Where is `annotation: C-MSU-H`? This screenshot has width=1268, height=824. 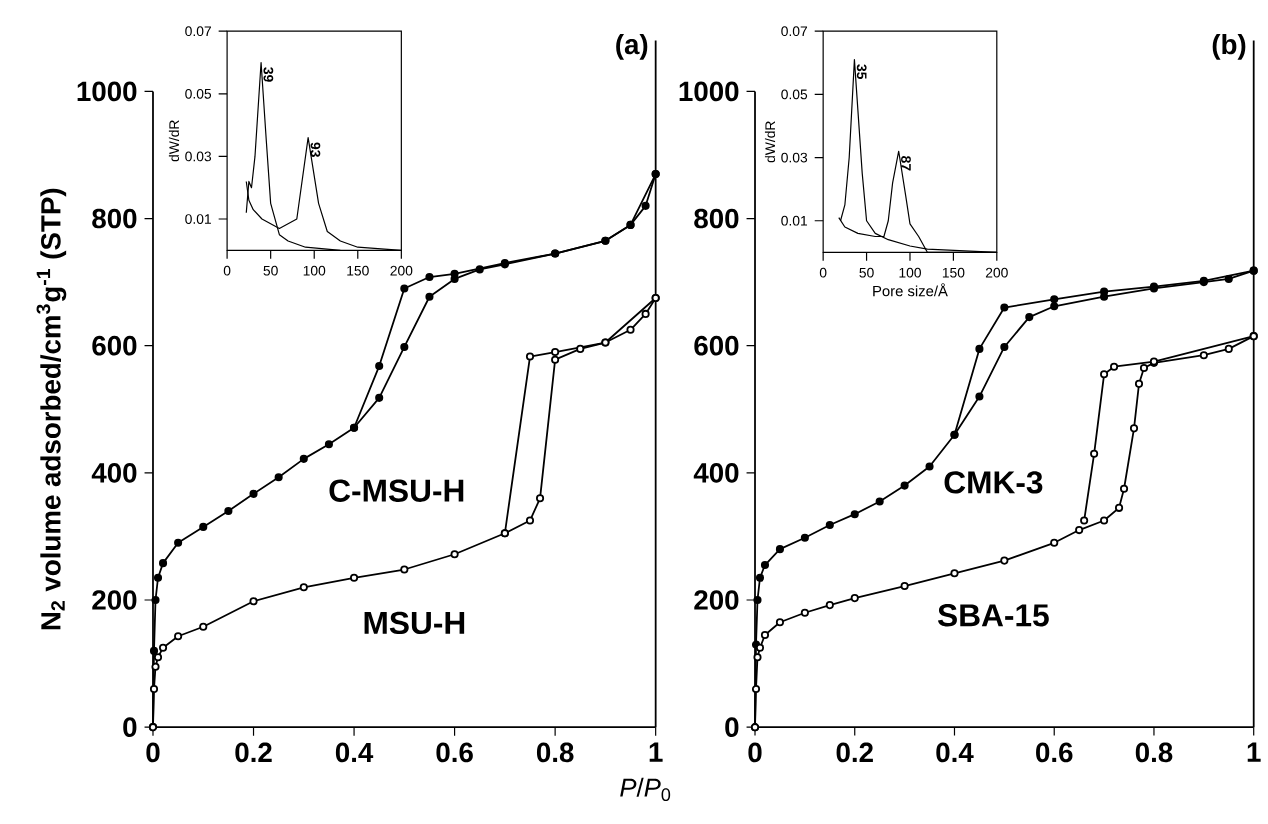
annotation: C-MSU-H is located at coordinates (396, 490).